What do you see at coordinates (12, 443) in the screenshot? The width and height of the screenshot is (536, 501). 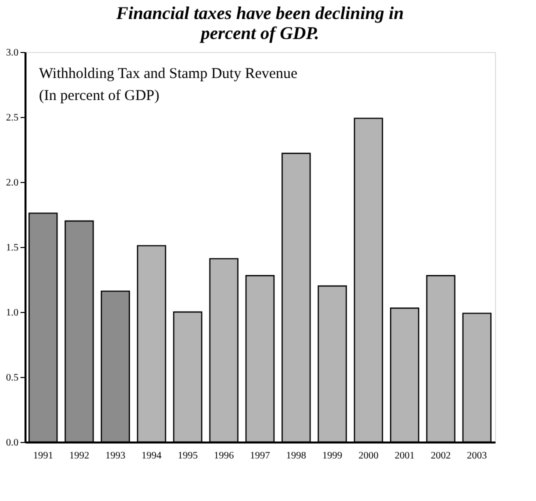 I see `y-tick-label: 0.0` at bounding box center [12, 443].